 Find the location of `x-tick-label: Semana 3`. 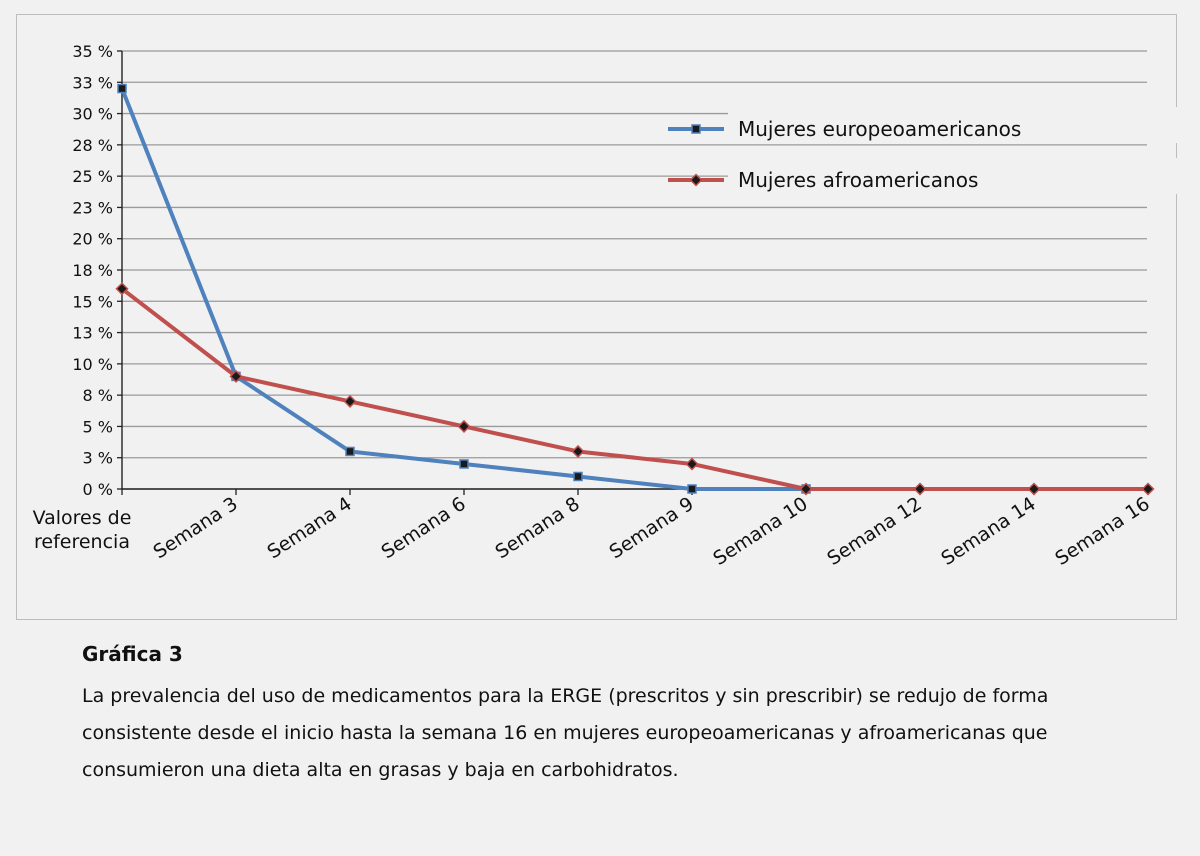

x-tick-label: Semana 3 is located at coordinates (195, 528).